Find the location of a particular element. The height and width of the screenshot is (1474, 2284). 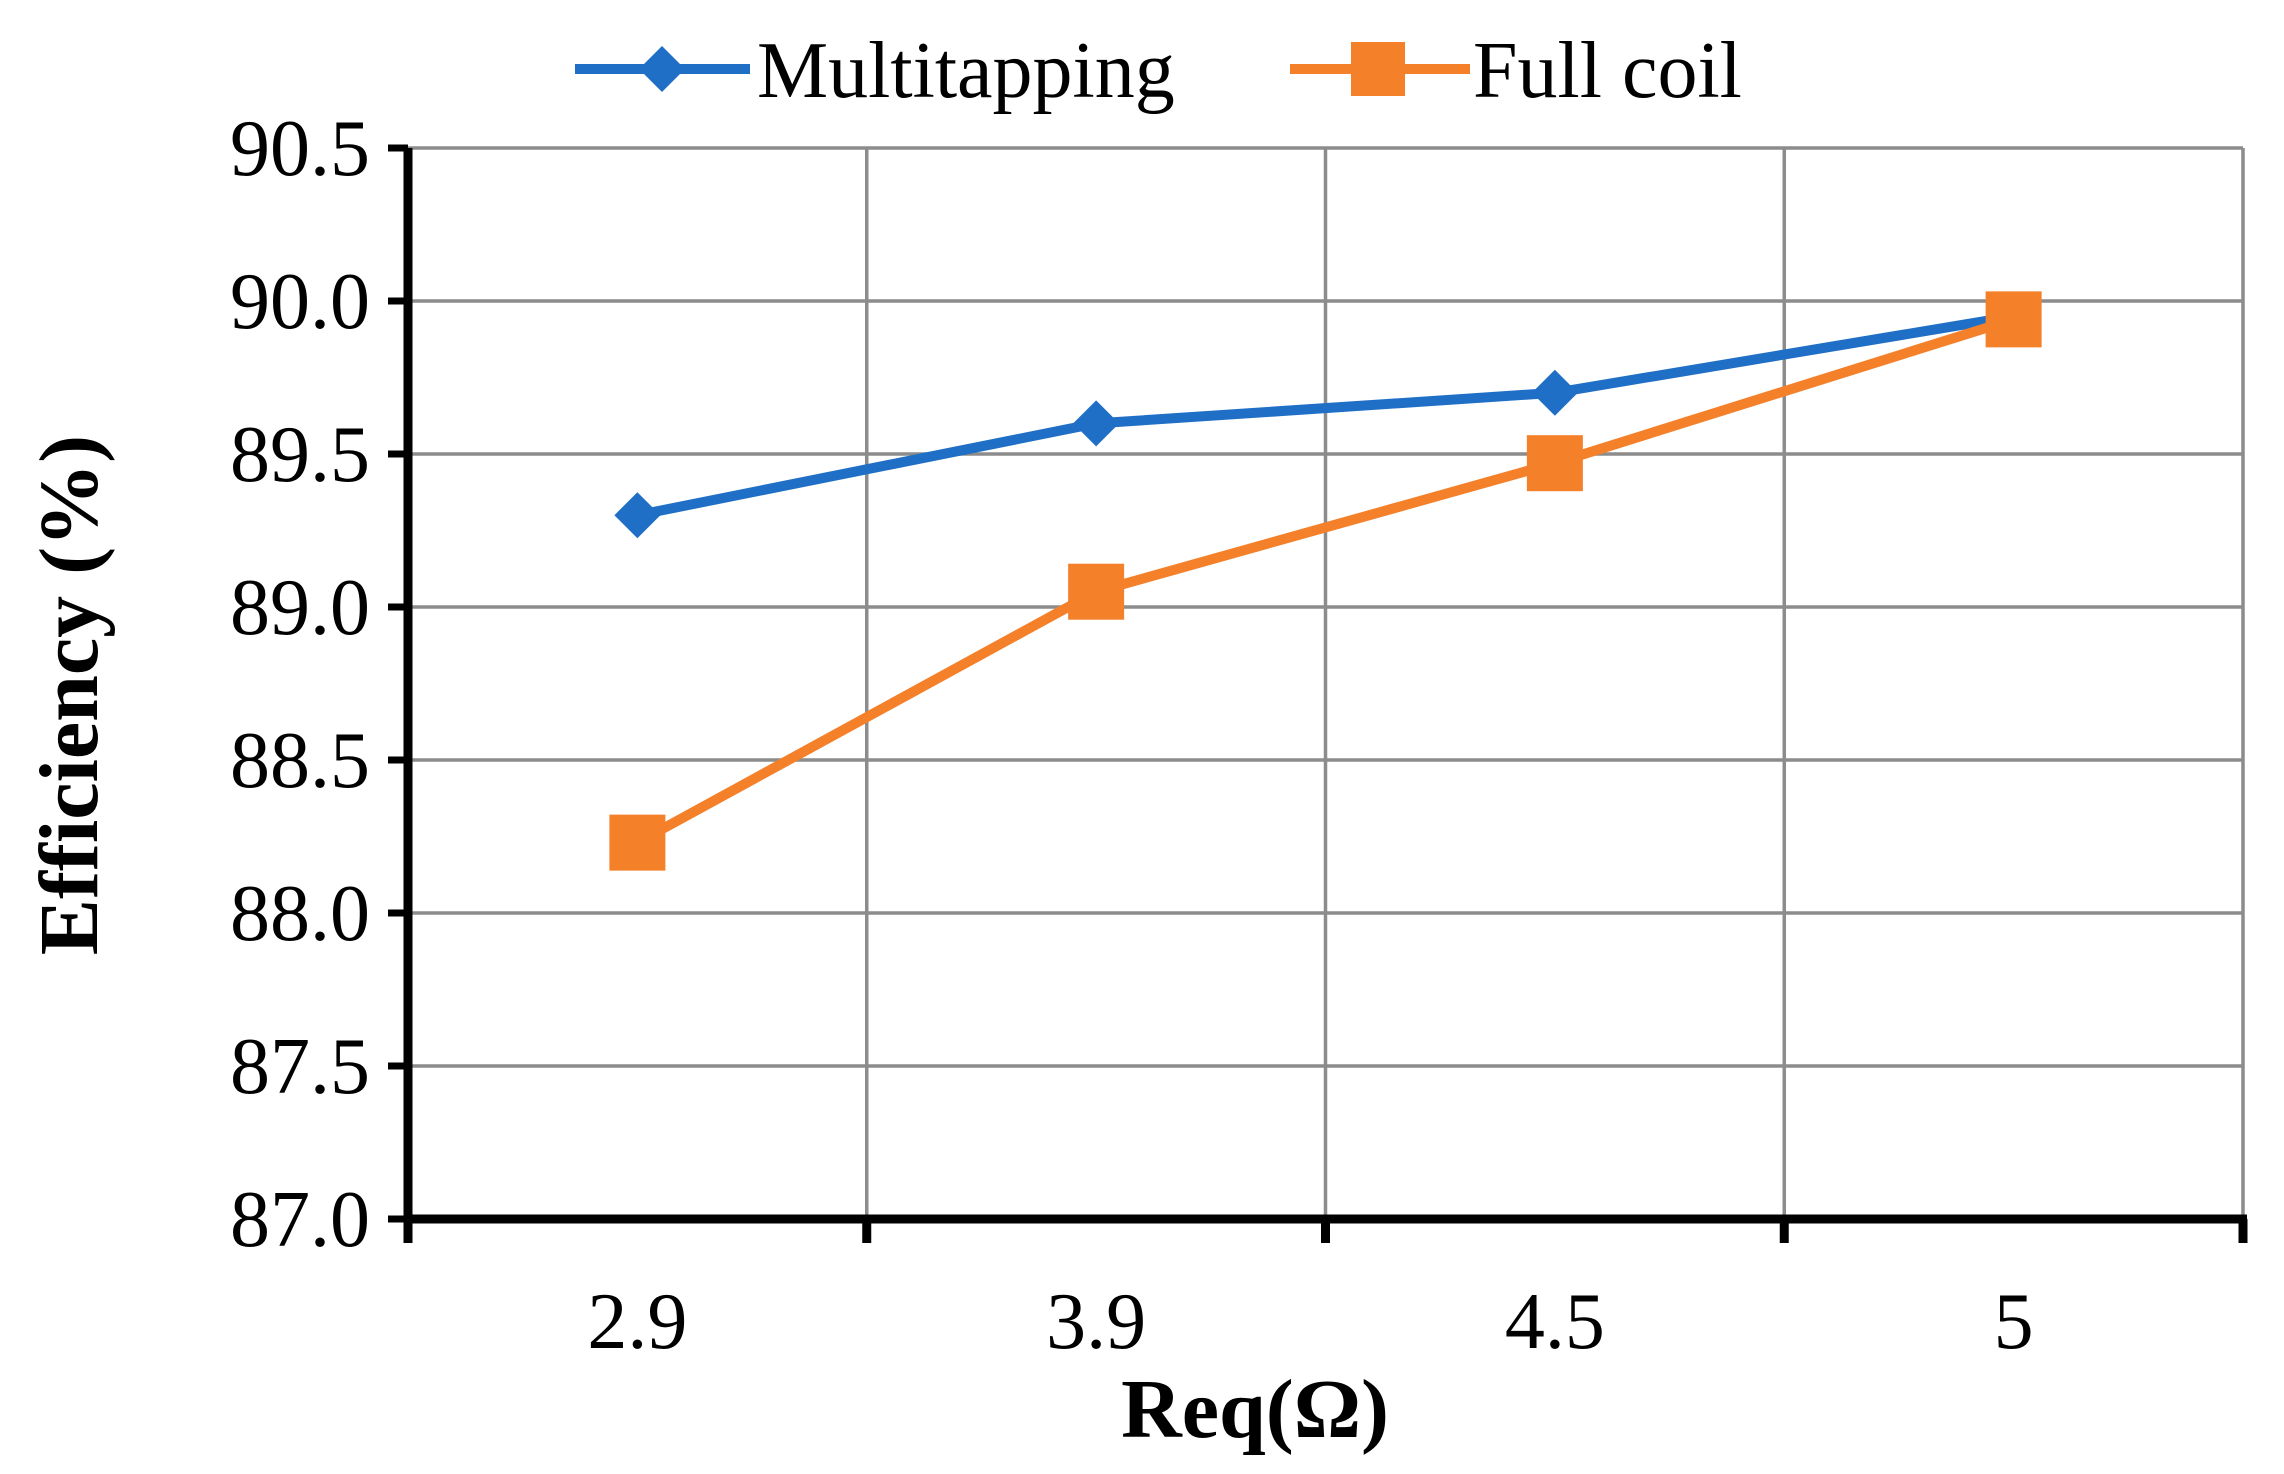

legend-marker-multitapping is located at coordinates (662, 69).